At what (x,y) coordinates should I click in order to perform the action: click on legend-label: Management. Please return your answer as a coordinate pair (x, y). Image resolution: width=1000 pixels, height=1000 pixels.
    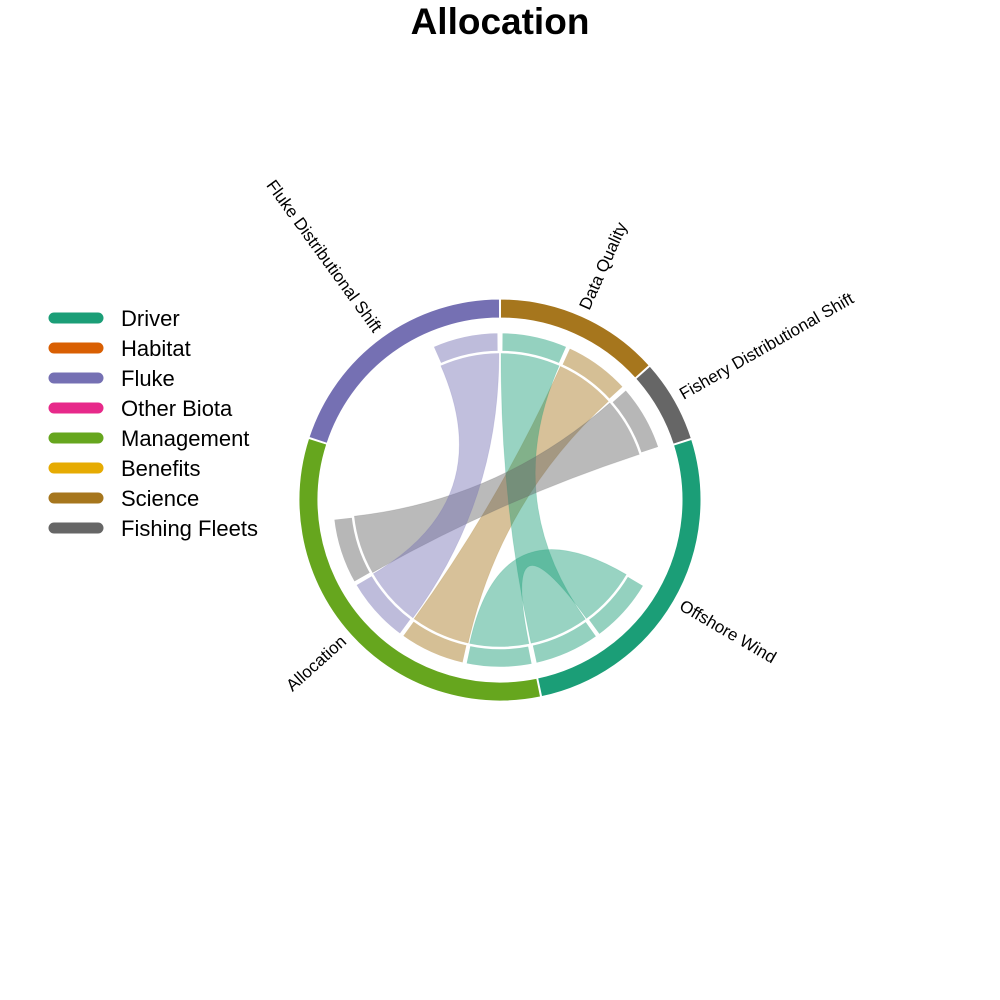
    Looking at the image, I should click on (185, 438).